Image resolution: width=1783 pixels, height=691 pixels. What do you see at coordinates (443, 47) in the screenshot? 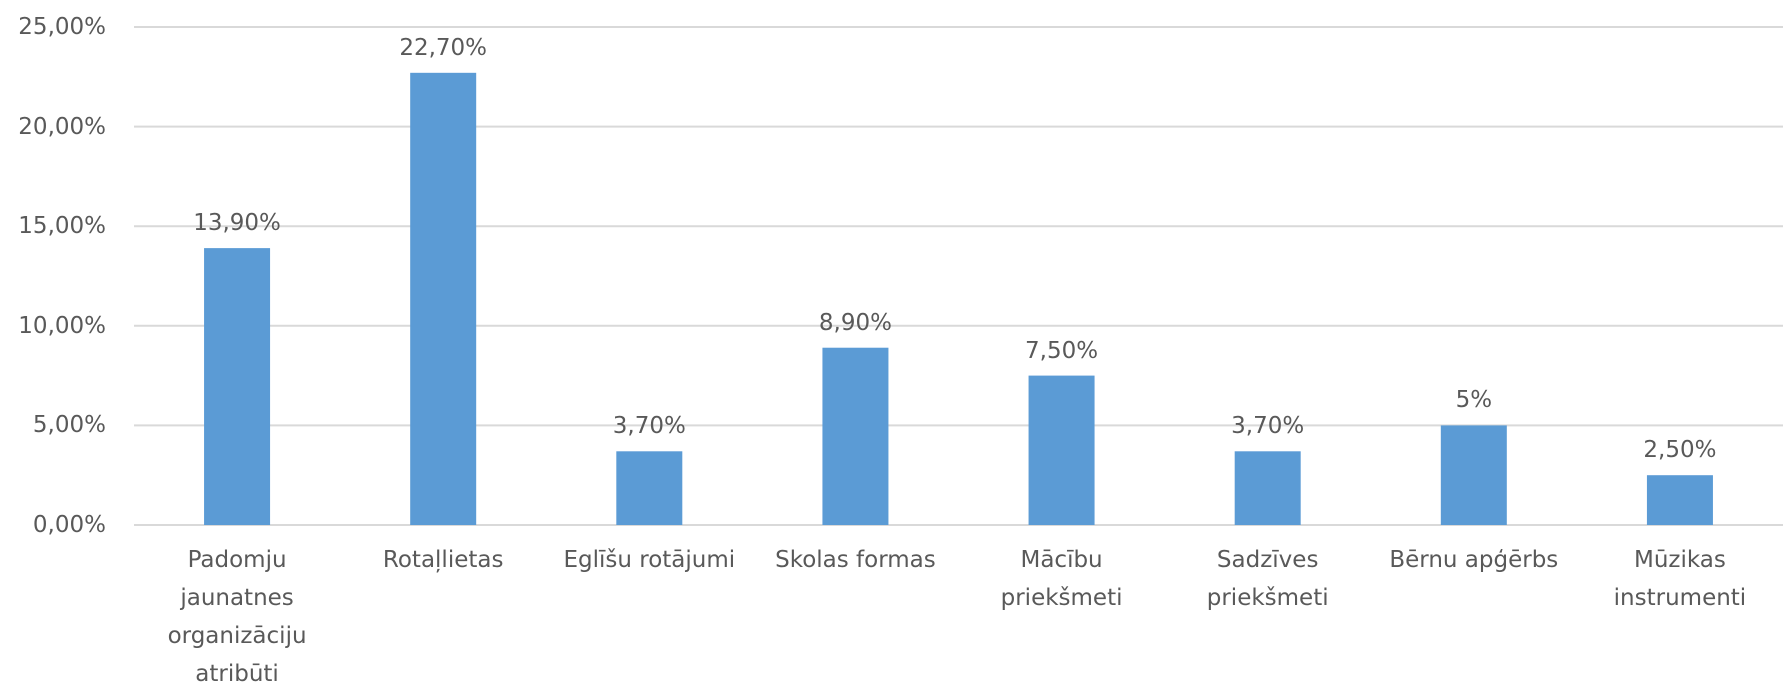
I see `data-label: 22,70%` at bounding box center [443, 47].